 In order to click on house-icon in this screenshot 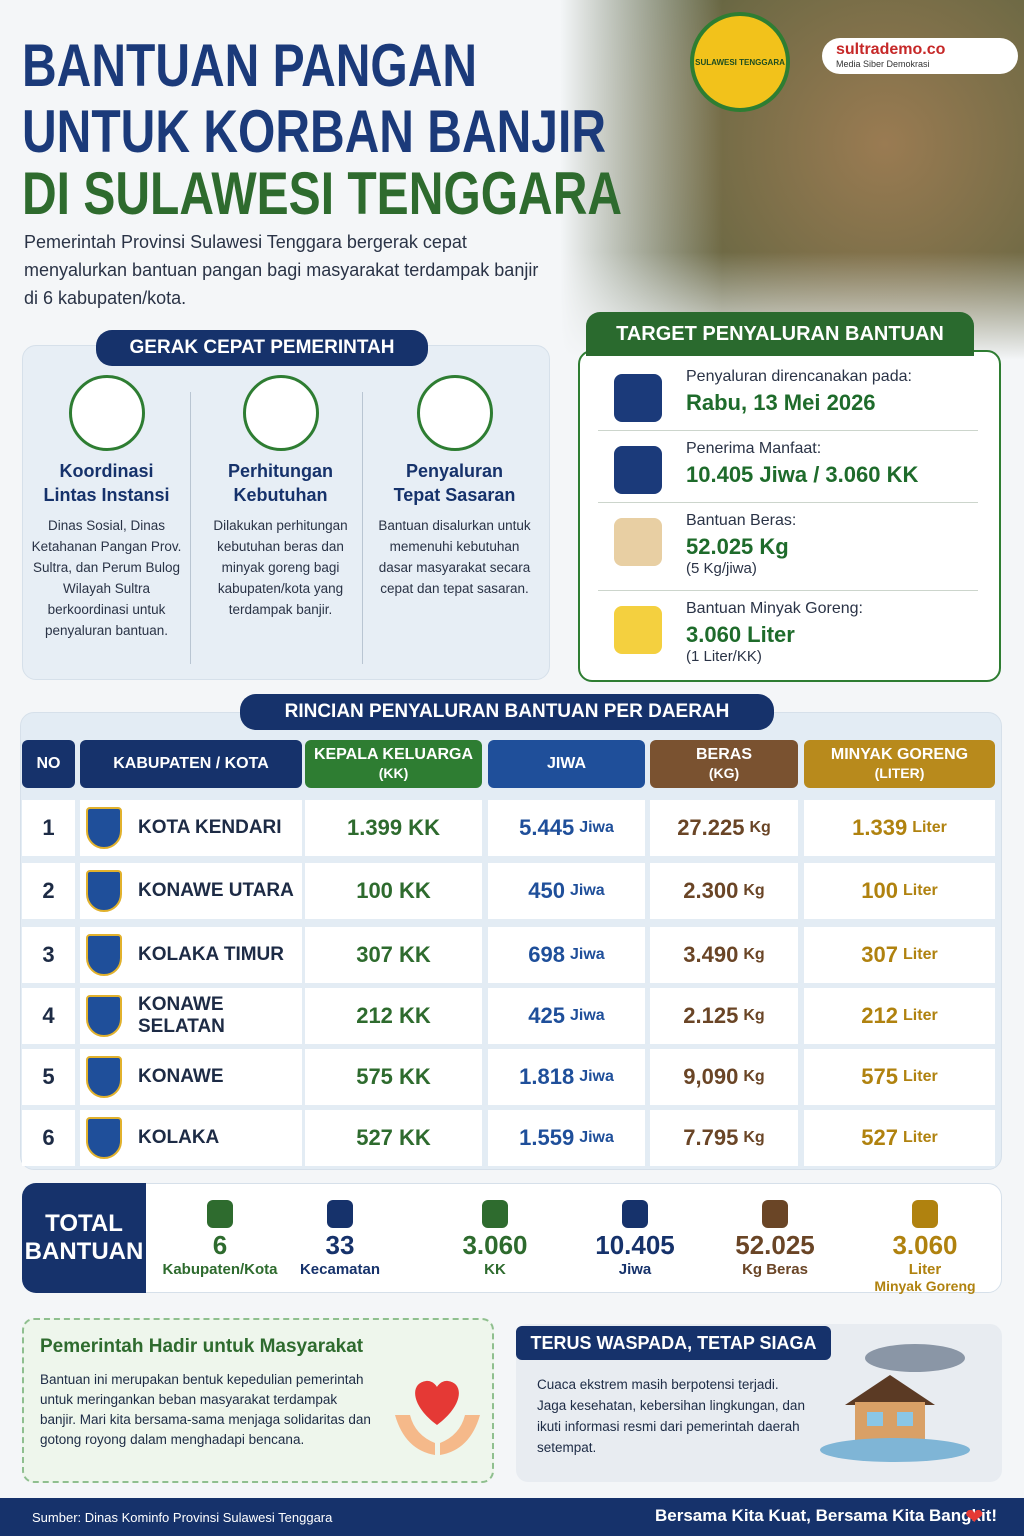, I will do `click(895, 1403)`.